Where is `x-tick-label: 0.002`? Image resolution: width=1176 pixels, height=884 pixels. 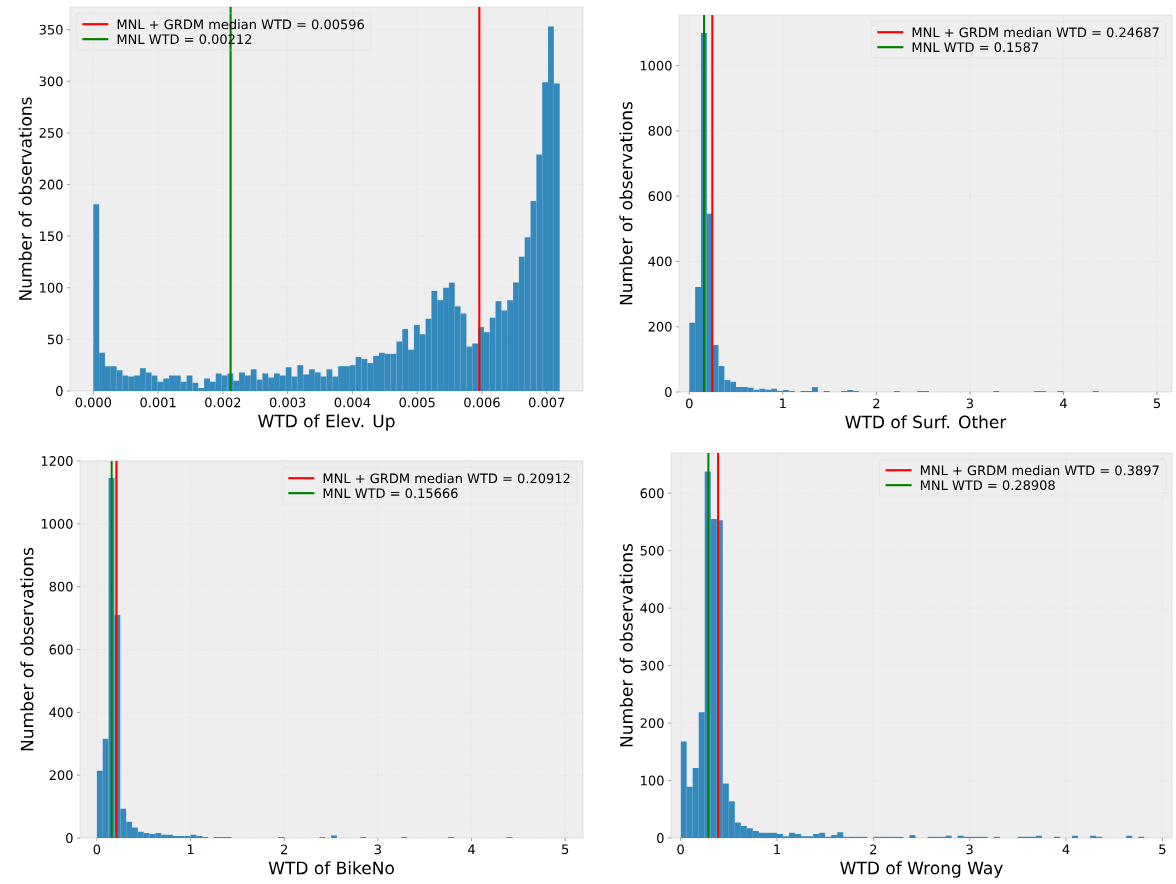
x-tick-label: 0.002 is located at coordinates (223, 402).